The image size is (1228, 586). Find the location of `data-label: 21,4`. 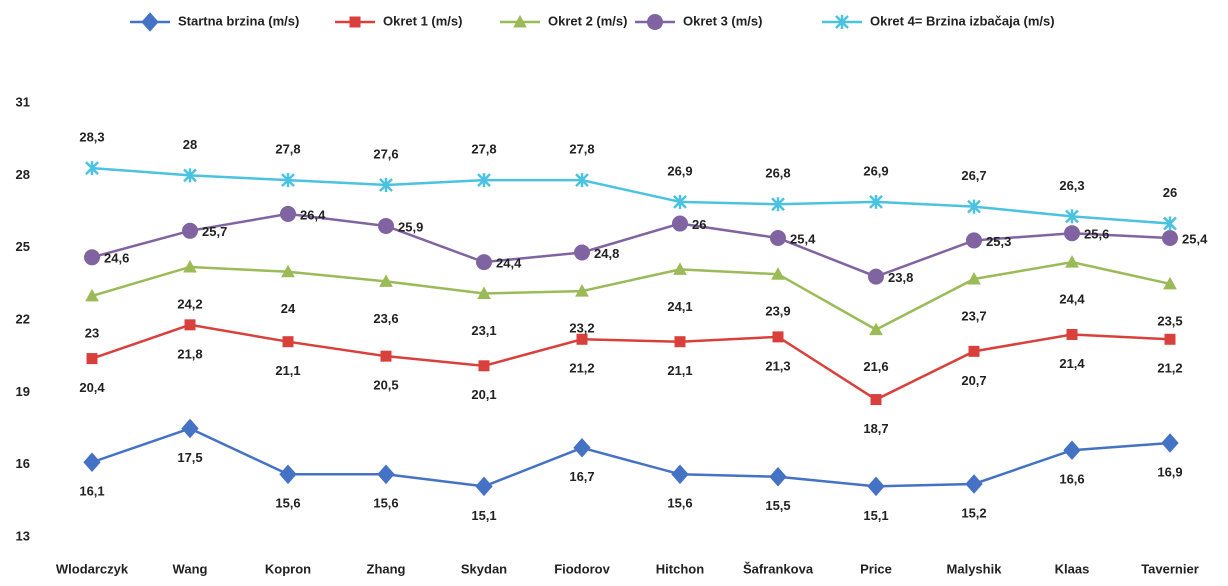

data-label: 21,4 is located at coordinates (1072, 363).